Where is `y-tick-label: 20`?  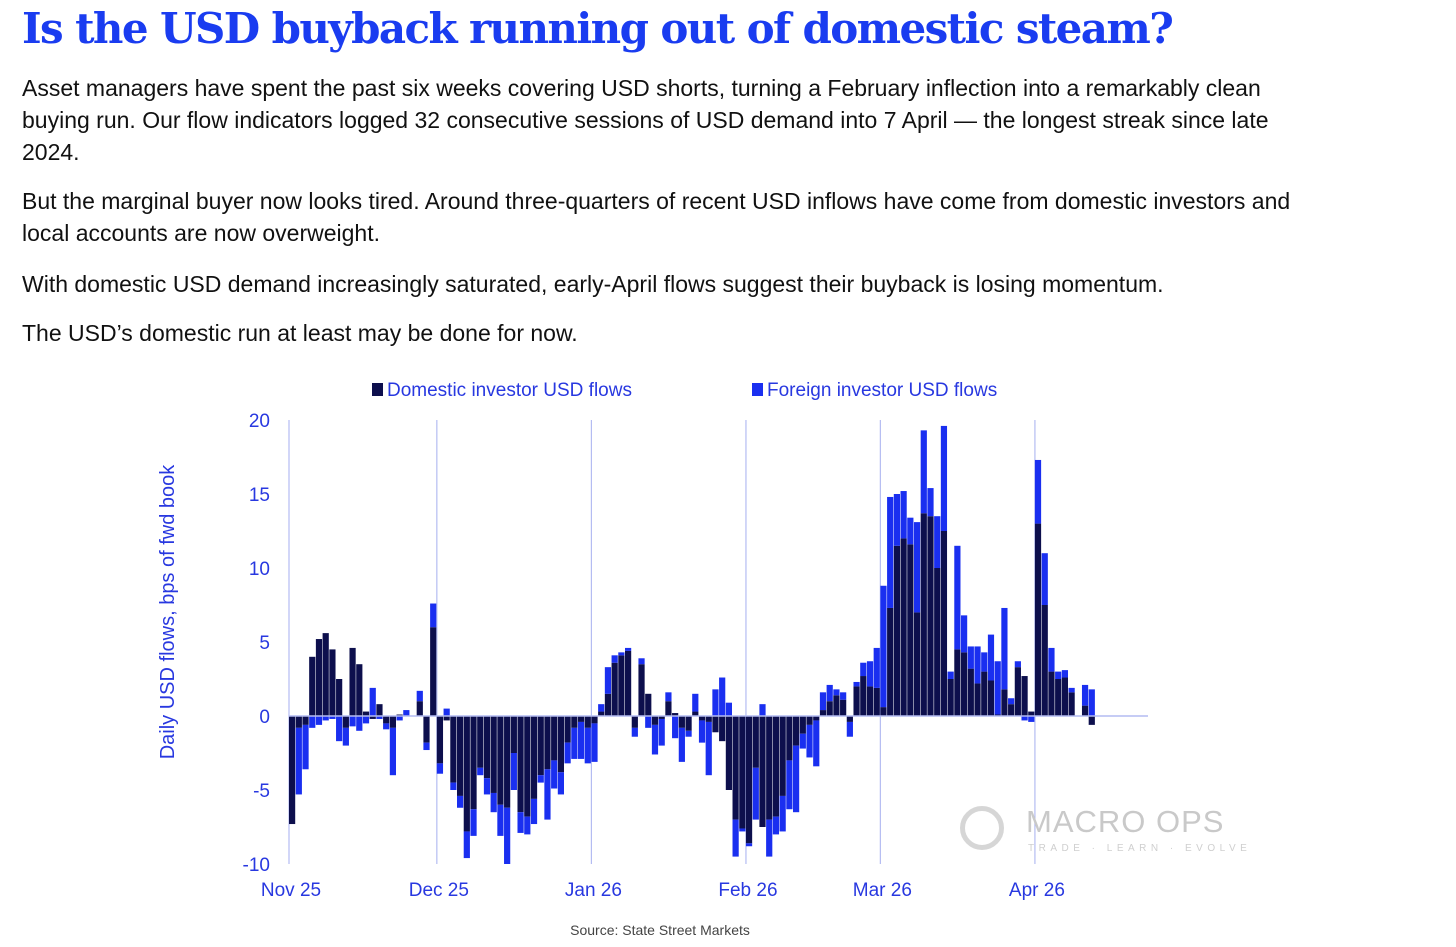
y-tick-label: 20 is located at coordinates (259, 421).